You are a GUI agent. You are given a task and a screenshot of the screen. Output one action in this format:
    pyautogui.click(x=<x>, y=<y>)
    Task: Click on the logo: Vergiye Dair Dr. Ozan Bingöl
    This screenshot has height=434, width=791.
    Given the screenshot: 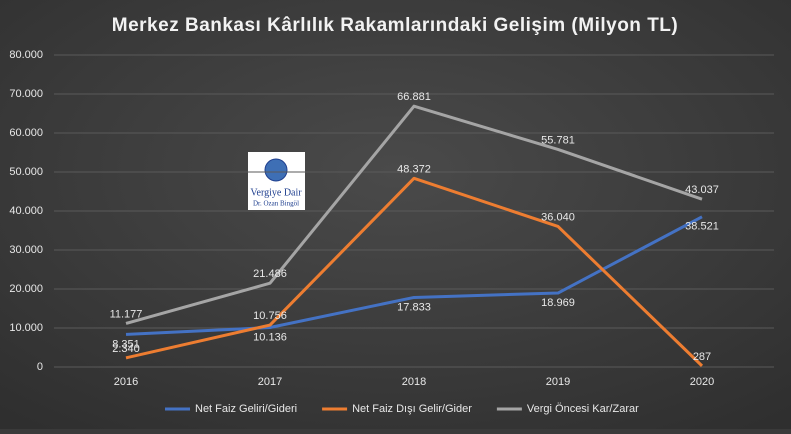 What is the action you would take?
    pyautogui.click(x=276, y=181)
    